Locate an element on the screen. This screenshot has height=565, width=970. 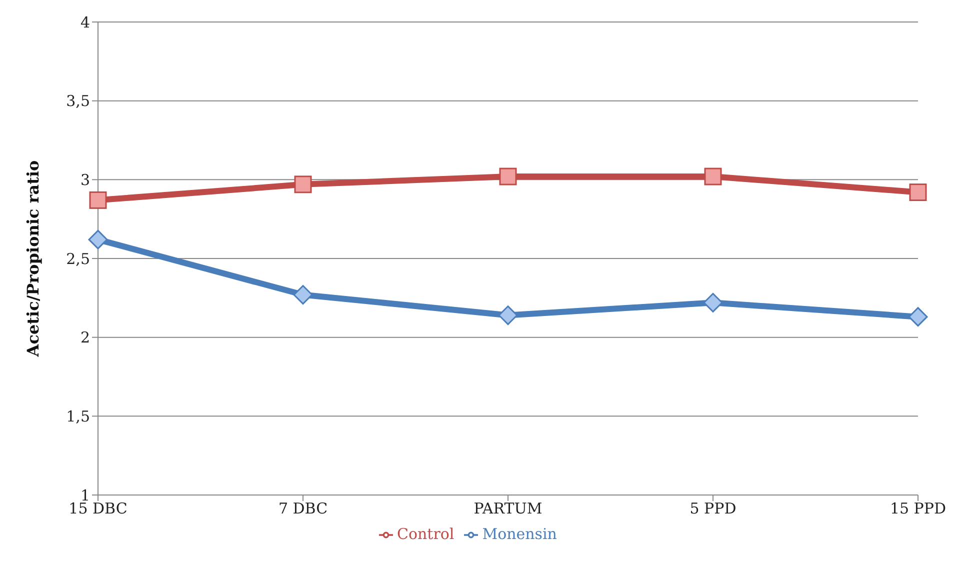
x-tick-label: 7 DBC is located at coordinates (303, 509).